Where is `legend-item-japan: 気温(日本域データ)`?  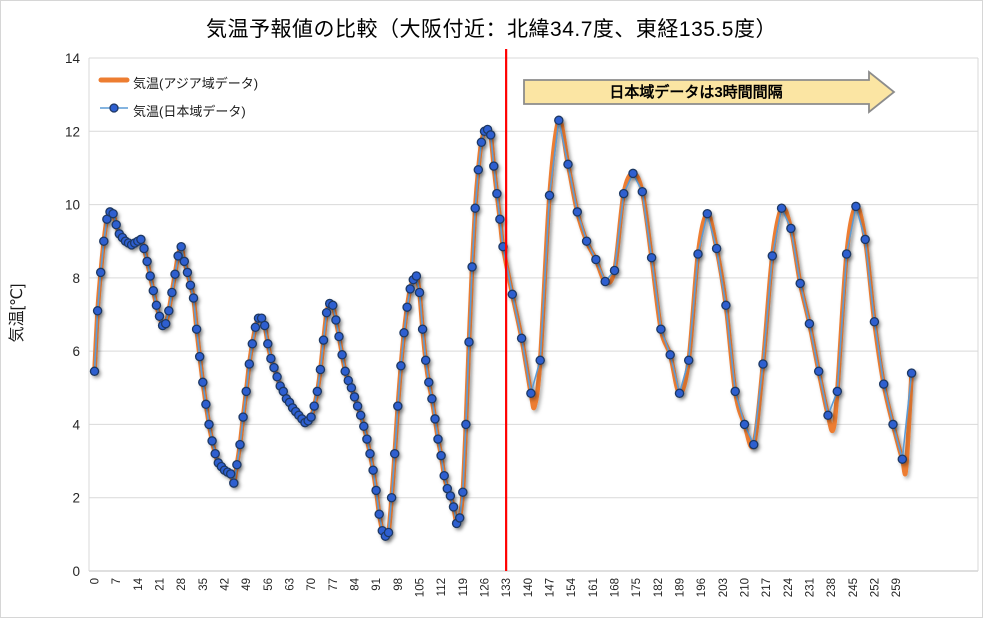
legend-item-japan: 気温(日本域データ) is located at coordinates (178, 110).